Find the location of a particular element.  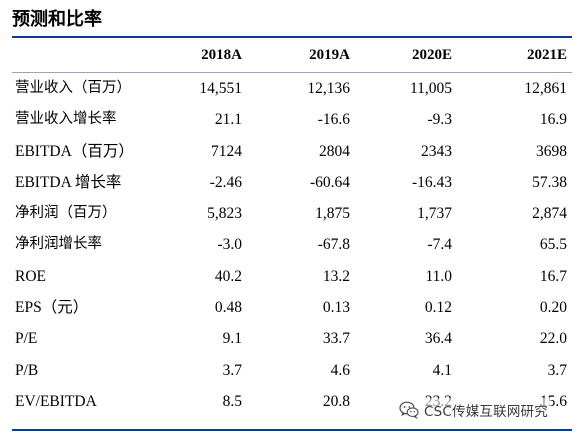

row-label: 营业收入（百万） is located at coordinates (73, 88).